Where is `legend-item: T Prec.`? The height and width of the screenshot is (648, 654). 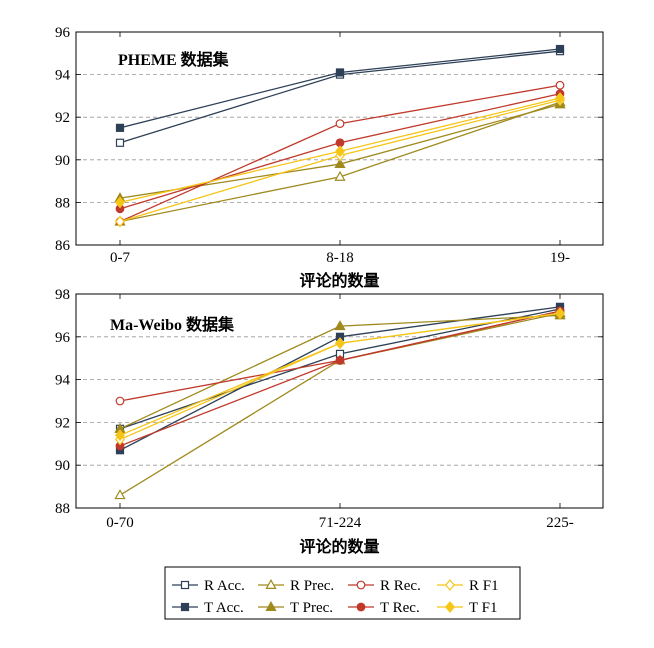 legend-item: T Prec. is located at coordinates (295, 608).